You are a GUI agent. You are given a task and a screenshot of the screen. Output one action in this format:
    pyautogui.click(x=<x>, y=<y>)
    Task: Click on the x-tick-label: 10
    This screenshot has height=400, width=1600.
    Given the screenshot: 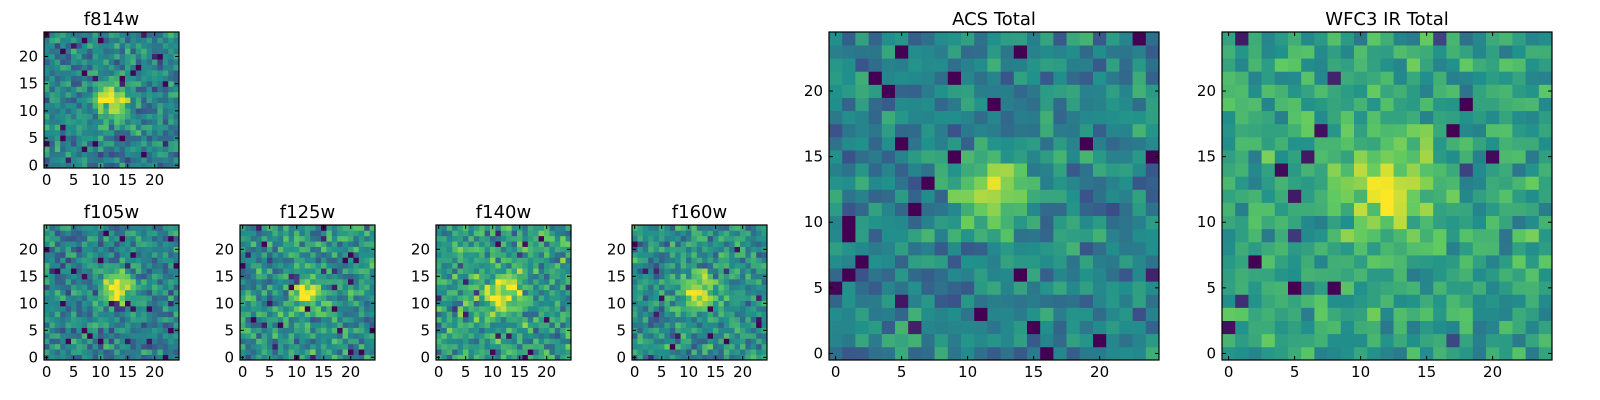 What is the action you would take?
    pyautogui.click(x=492, y=372)
    